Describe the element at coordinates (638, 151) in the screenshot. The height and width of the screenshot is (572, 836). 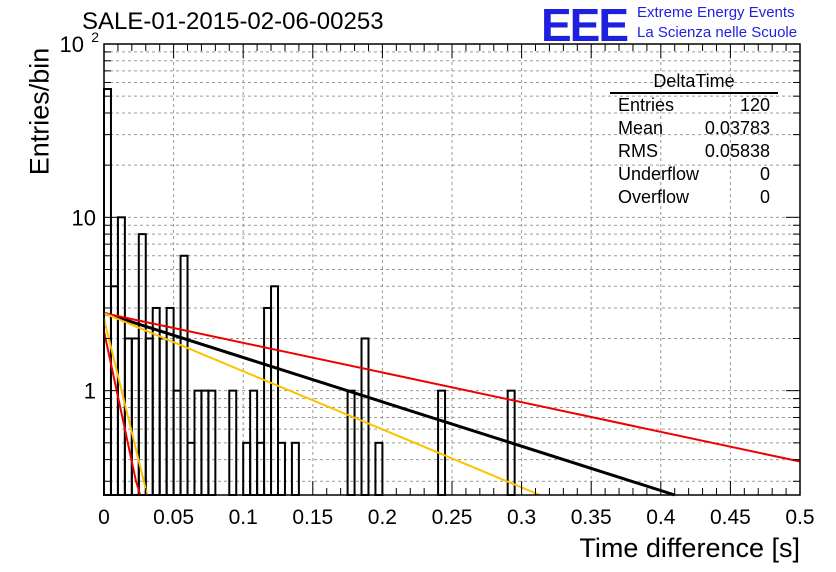
I see `stats-label: RMS` at that location.